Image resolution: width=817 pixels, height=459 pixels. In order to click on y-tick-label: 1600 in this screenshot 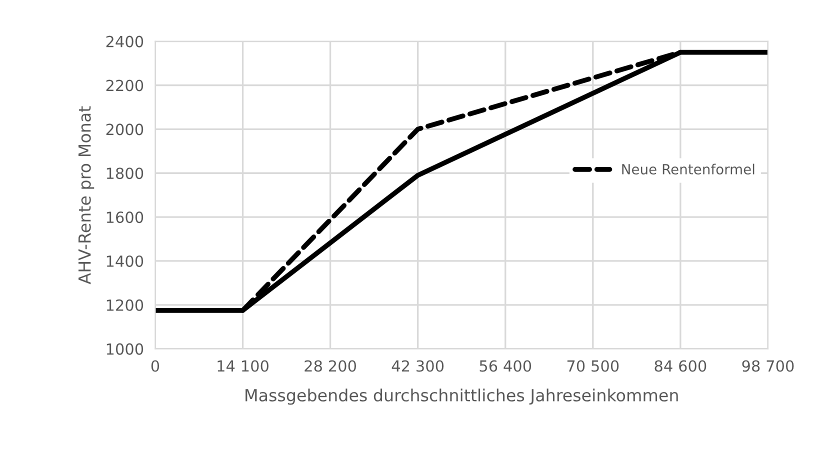, I will do `click(125, 218)`.